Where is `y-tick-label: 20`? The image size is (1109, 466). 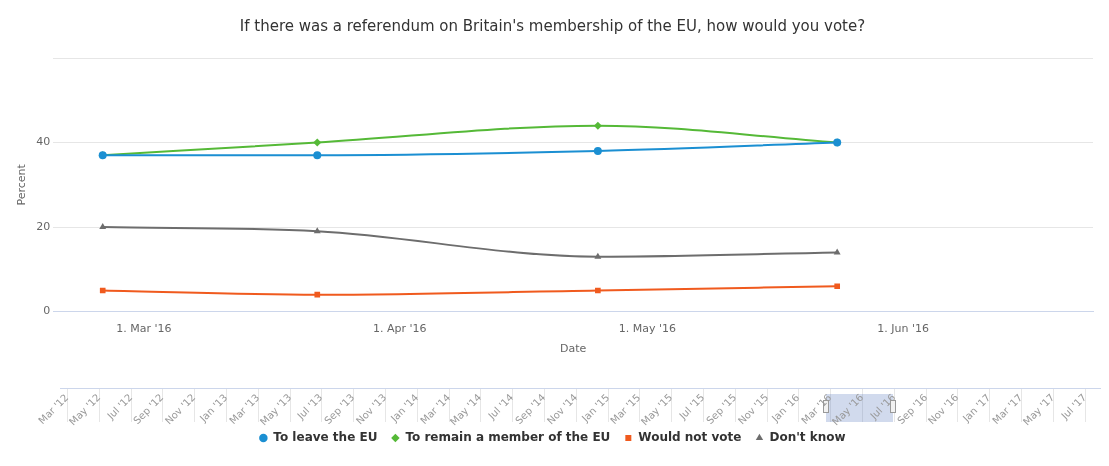
y-tick-label: 20 is located at coordinates (43, 226).